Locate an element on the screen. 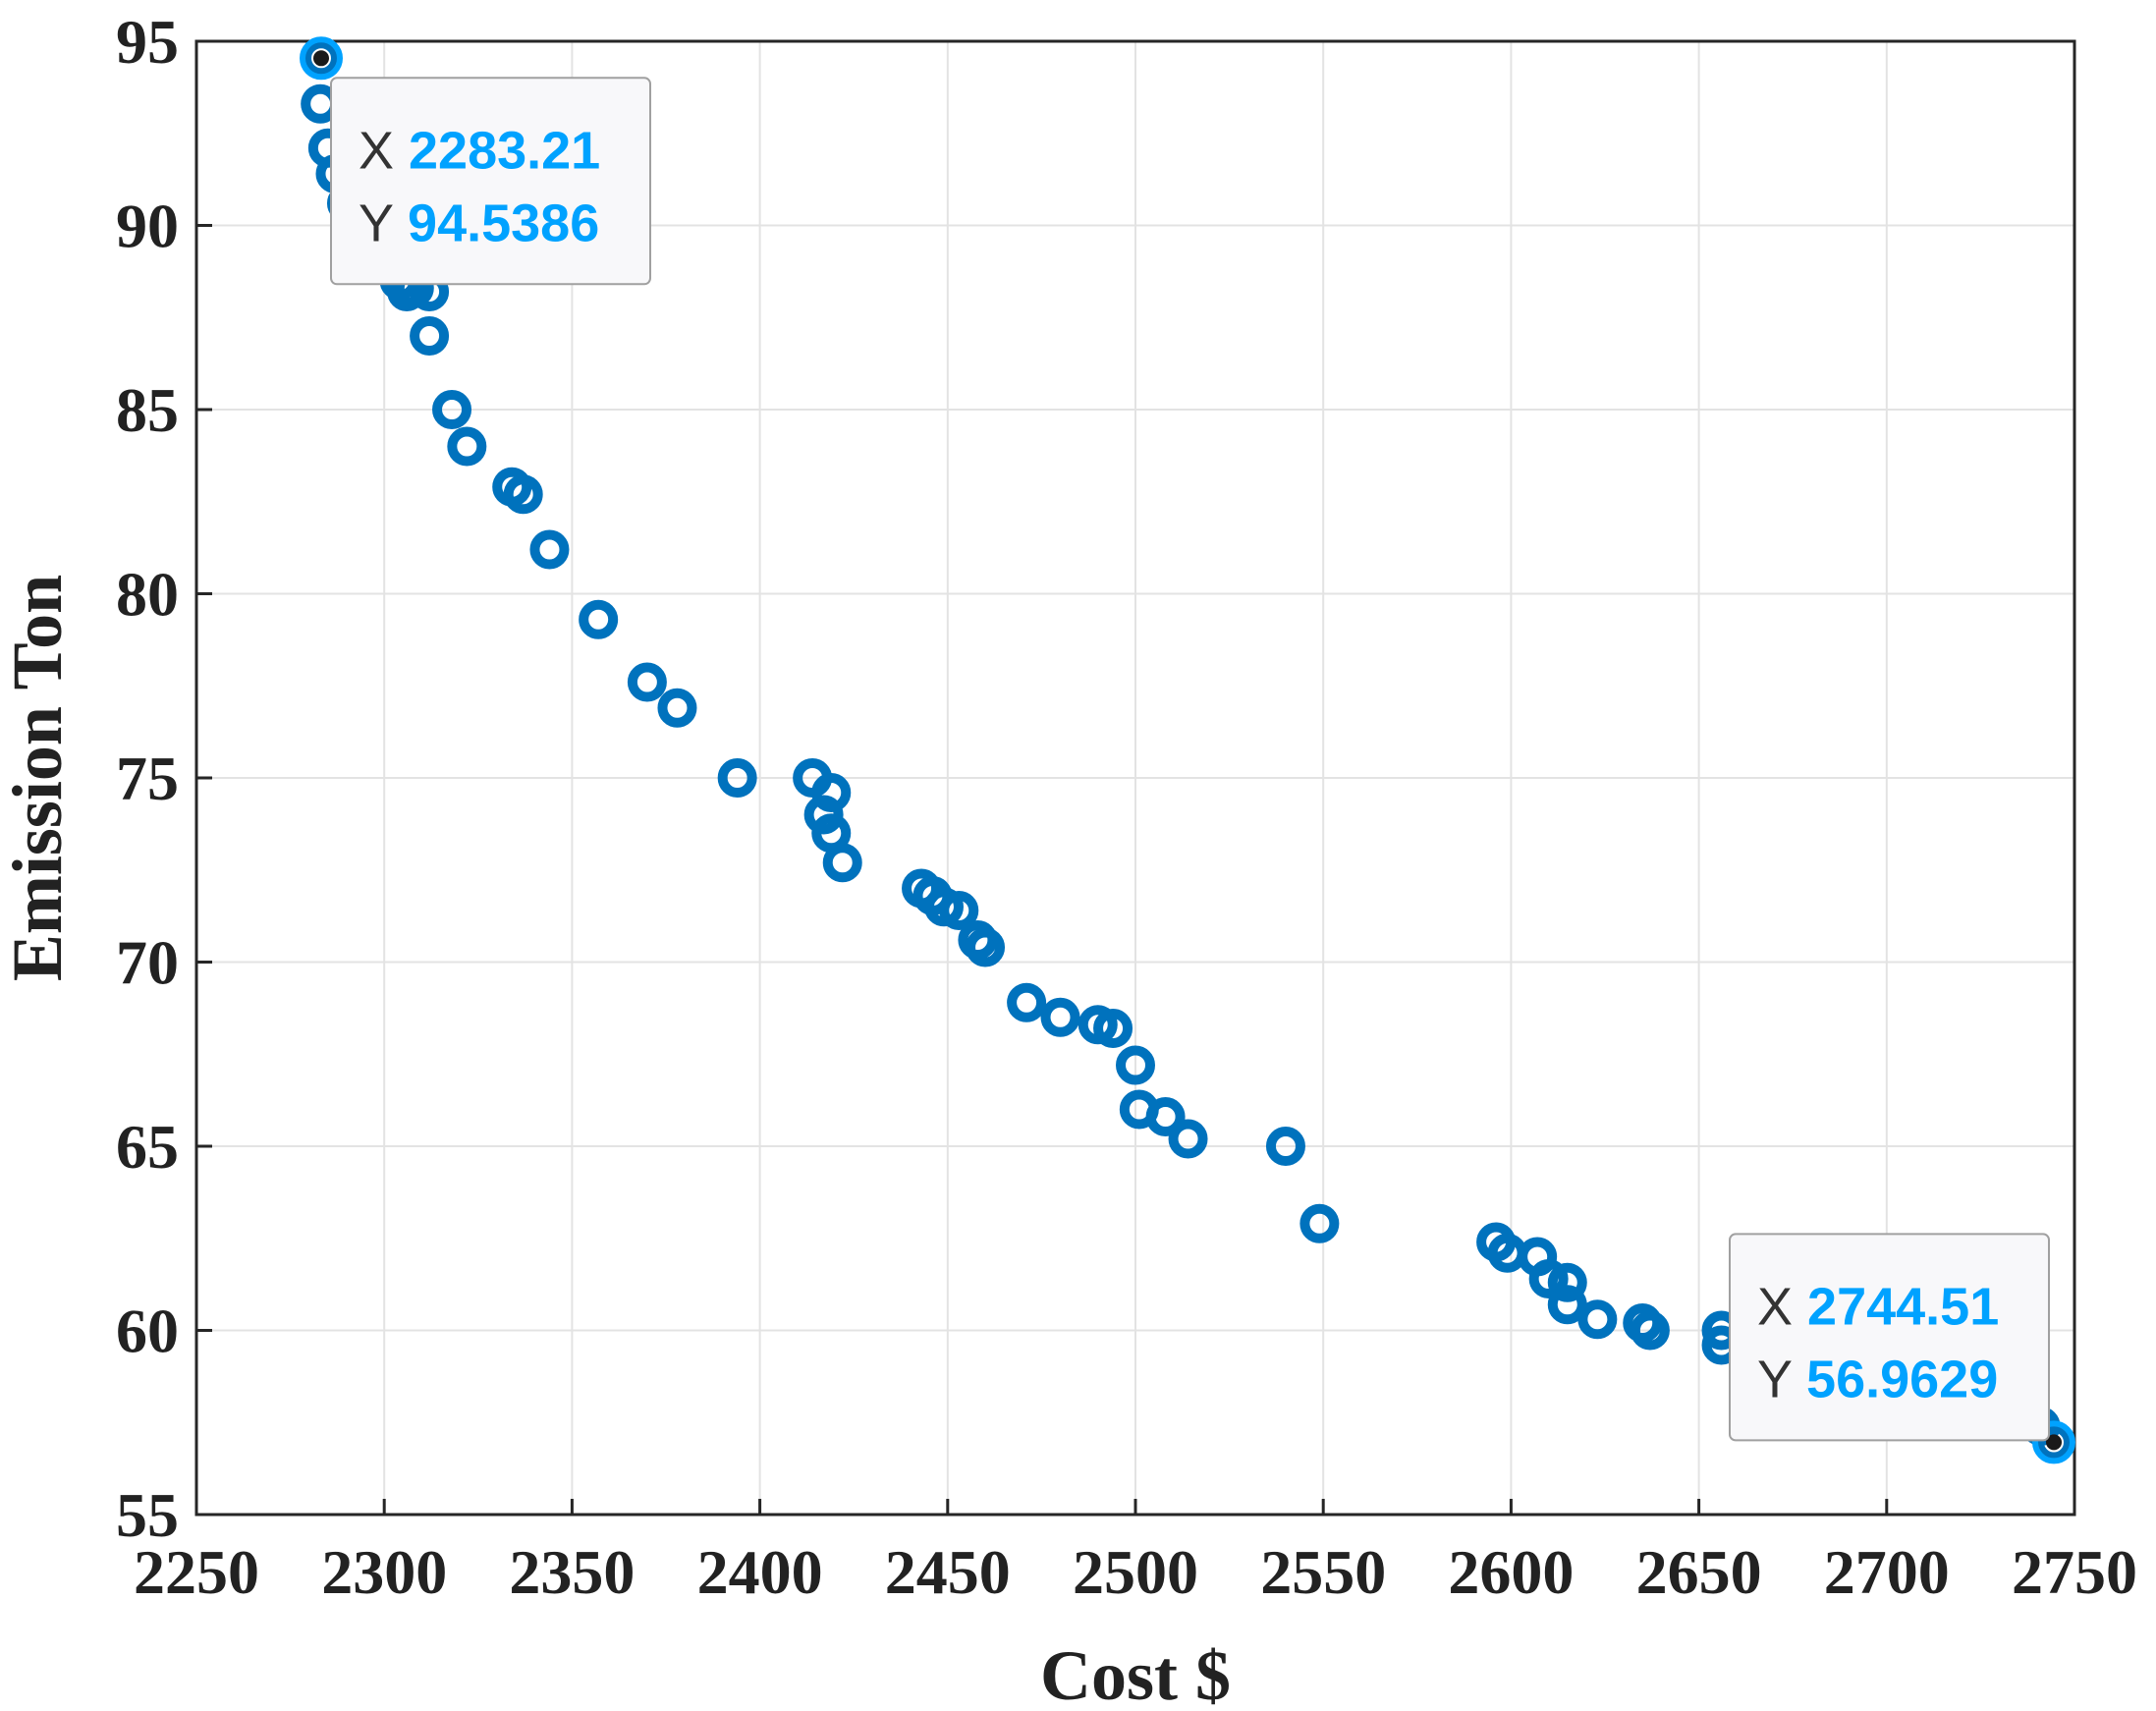  x-tick-label: 2550 is located at coordinates (1323, 1572).